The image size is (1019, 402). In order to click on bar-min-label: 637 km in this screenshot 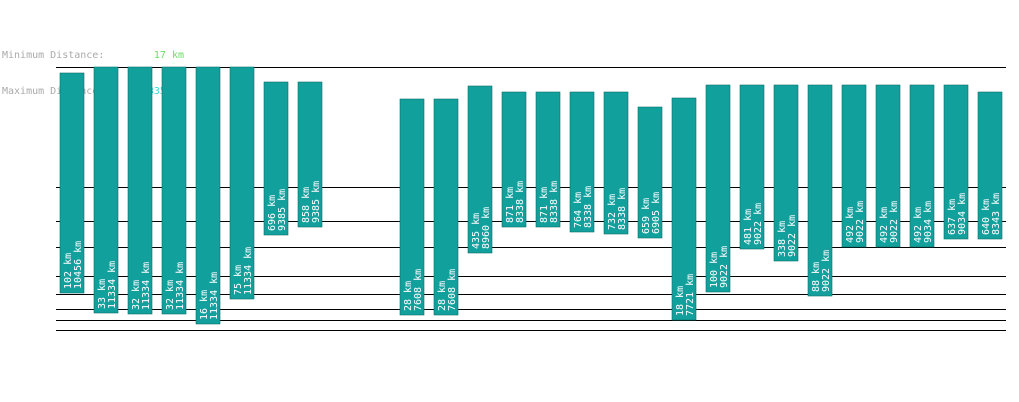, I will do `click(952, 217)`.